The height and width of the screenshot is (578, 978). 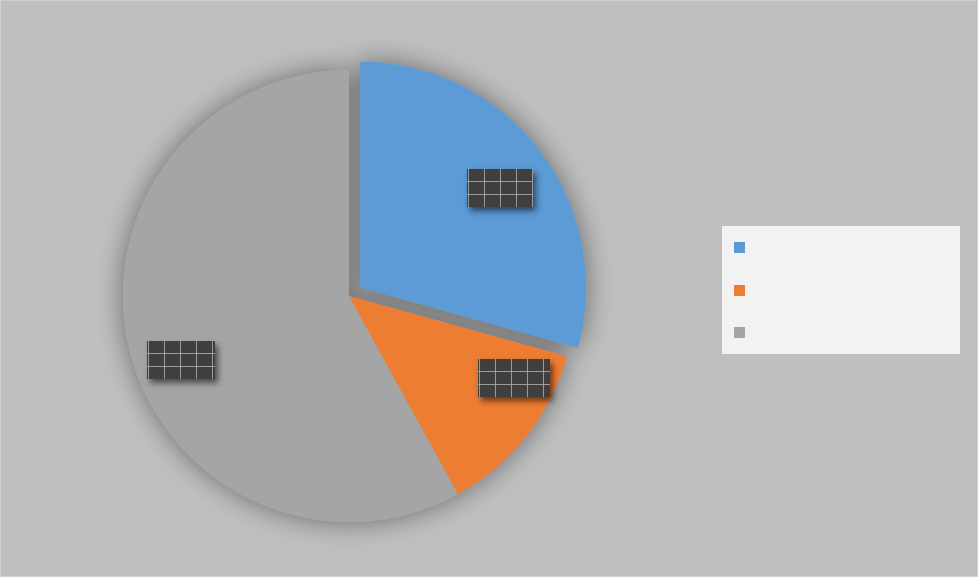 What do you see at coordinates (500, 188) in the screenshot?
I see `slice-1-data-label` at bounding box center [500, 188].